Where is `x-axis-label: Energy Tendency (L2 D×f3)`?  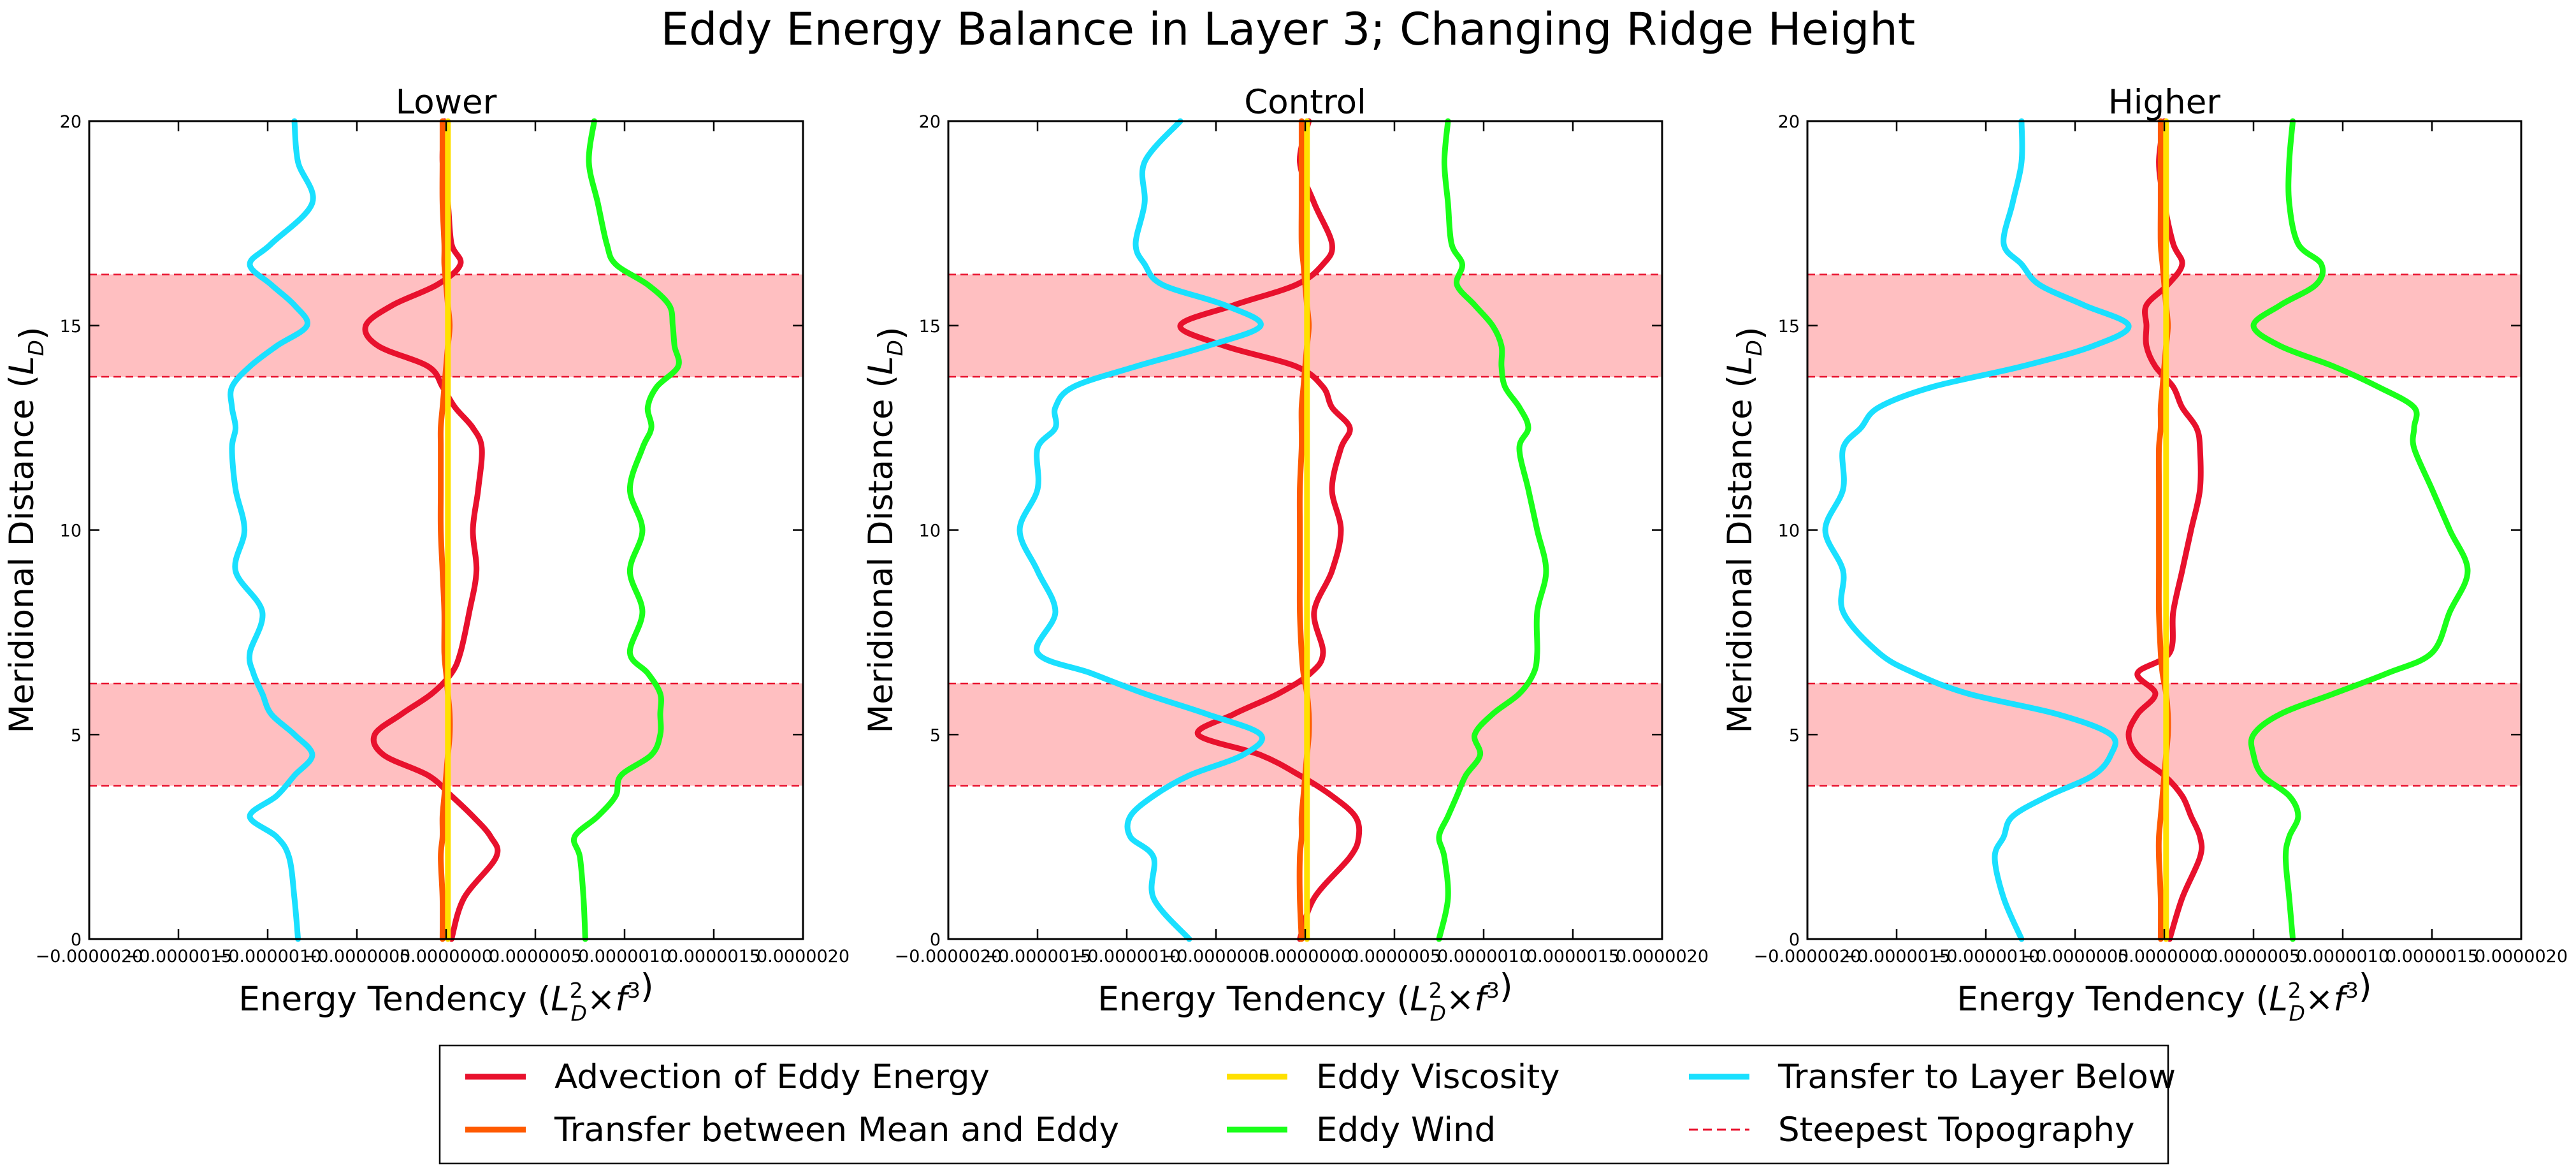
x-axis-label: Energy Tendency (L2 D×f3) is located at coordinates (1304, 996).